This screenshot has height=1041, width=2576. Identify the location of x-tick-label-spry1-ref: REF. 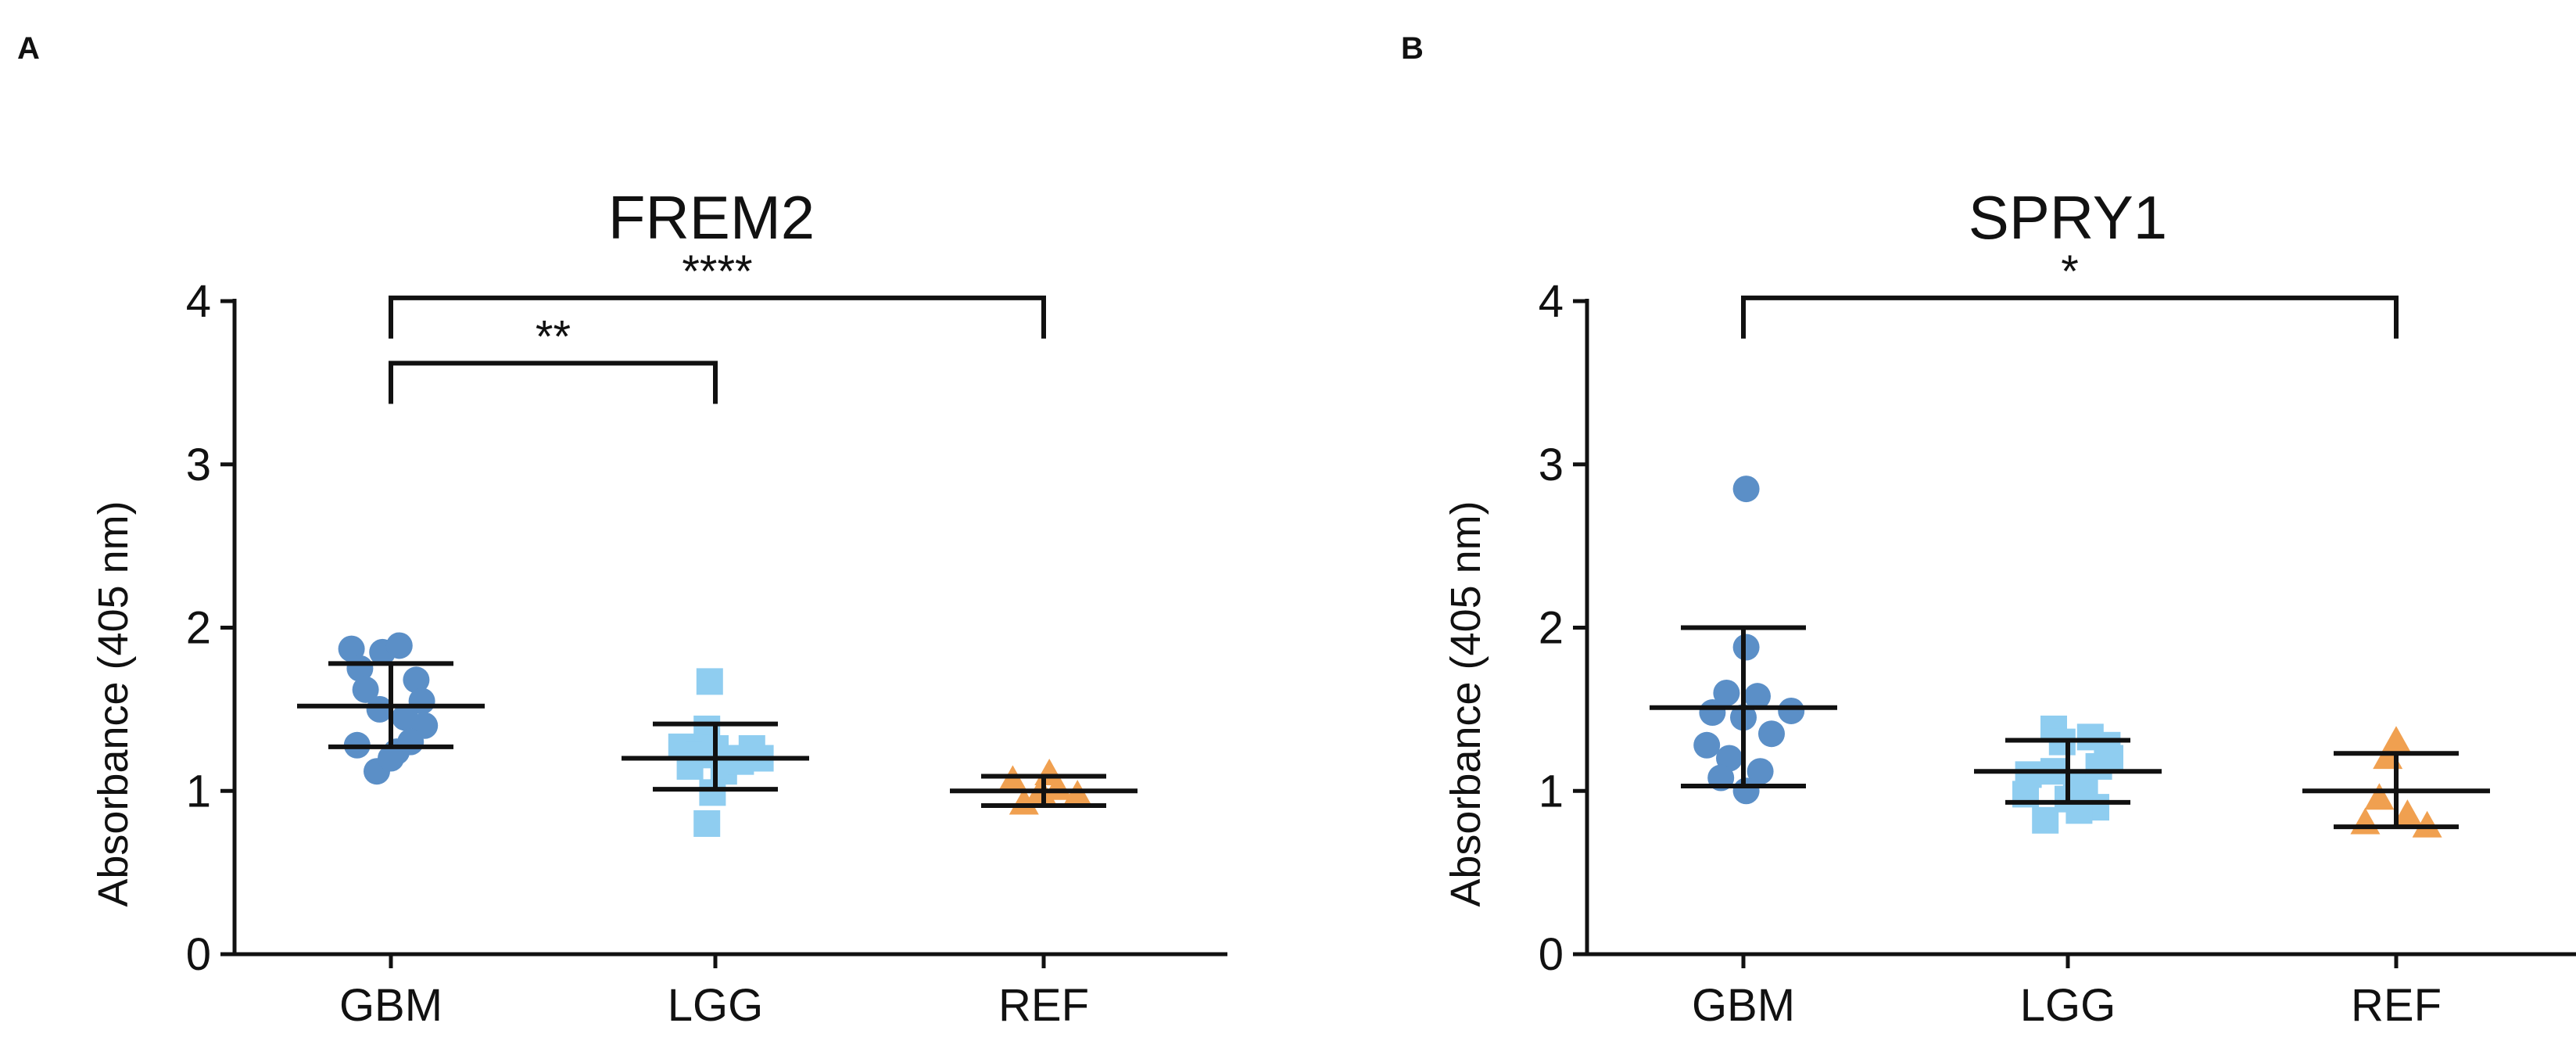
(2396, 1005).